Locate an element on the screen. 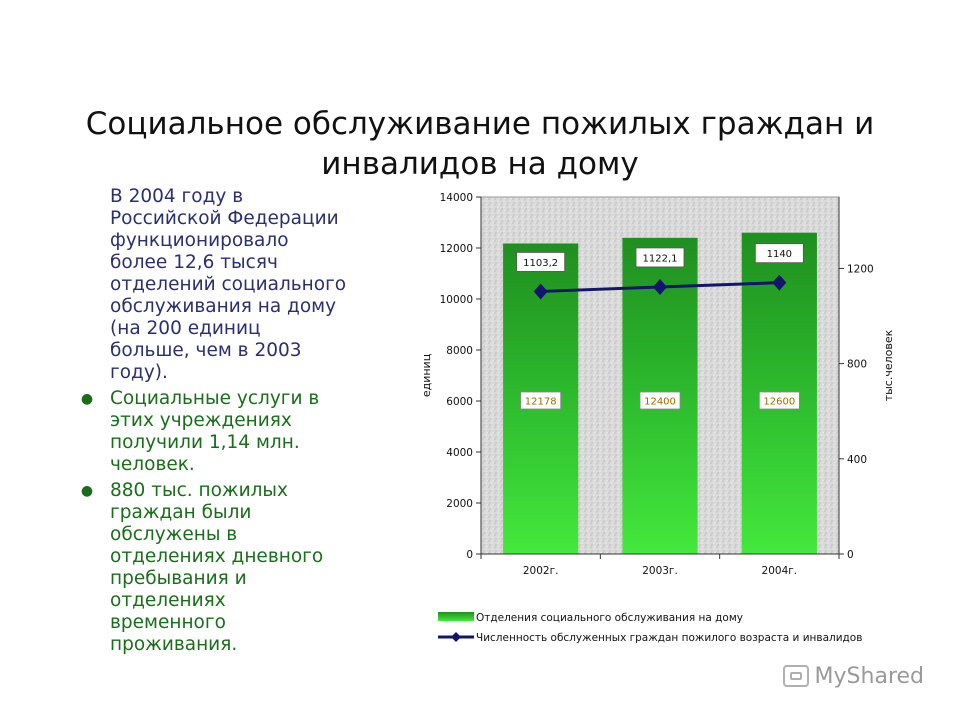  y-tick-label: 6000 is located at coordinates (459, 402).